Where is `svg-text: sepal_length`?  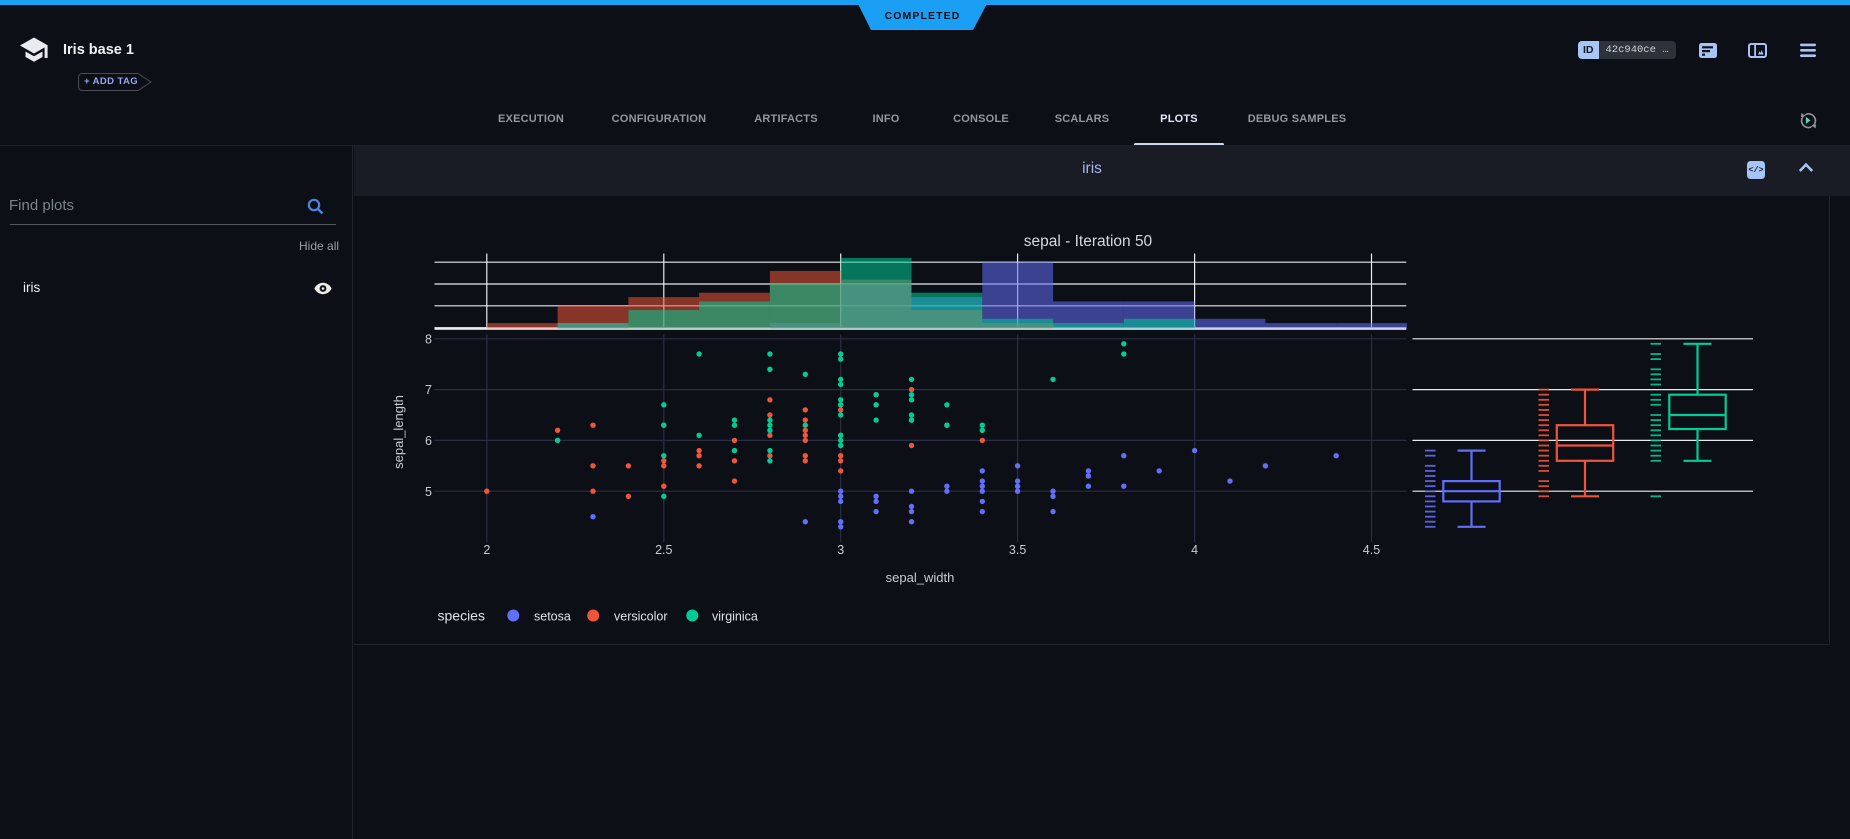 svg-text: sepal_length is located at coordinates (398, 432).